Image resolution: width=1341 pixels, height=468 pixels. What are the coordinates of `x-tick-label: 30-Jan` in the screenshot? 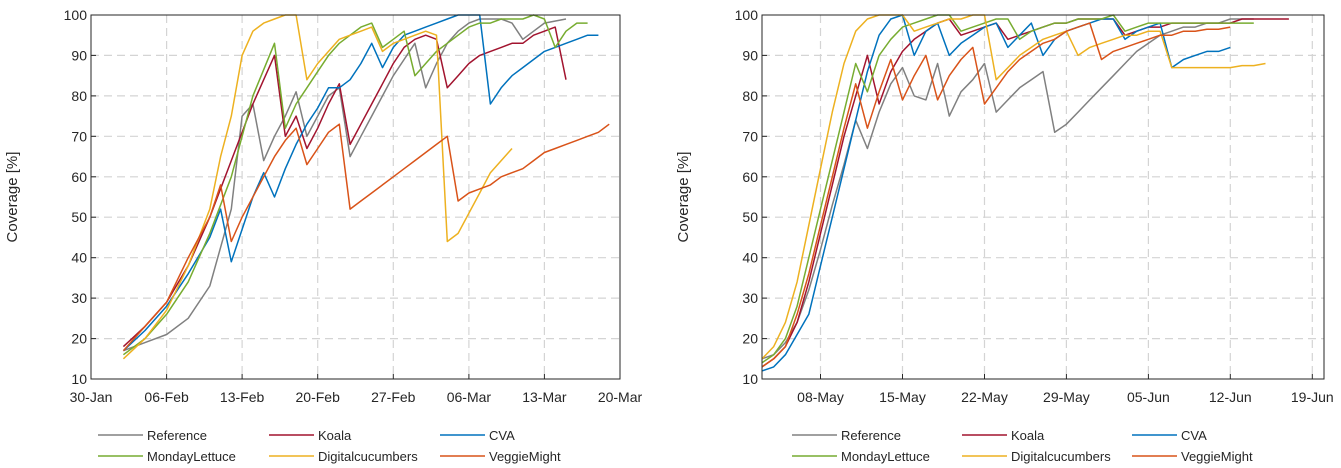 It's located at (91, 397).